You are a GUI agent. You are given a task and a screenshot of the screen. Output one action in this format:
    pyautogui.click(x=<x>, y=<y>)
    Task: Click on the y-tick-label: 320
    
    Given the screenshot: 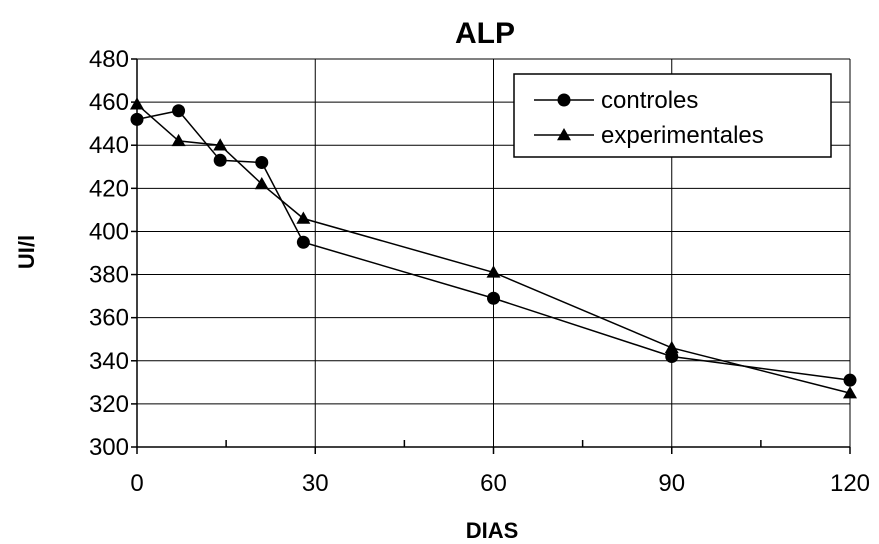 What is the action you would take?
    pyautogui.click(x=109, y=404)
    